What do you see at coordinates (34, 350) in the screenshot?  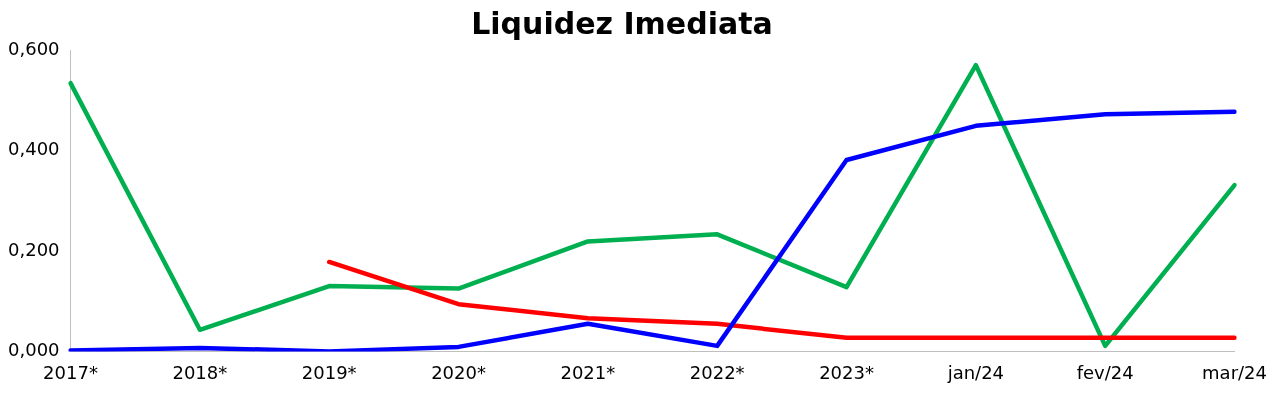 I see `y-tick-label: 0,000` at bounding box center [34, 350].